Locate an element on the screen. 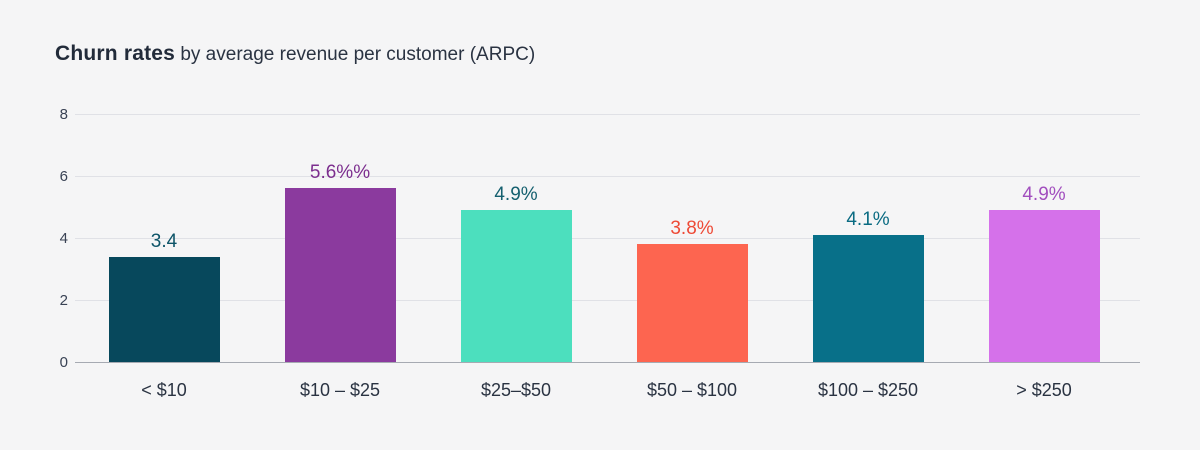  x-axis-label-> $250: > $250 is located at coordinates (1044, 390).